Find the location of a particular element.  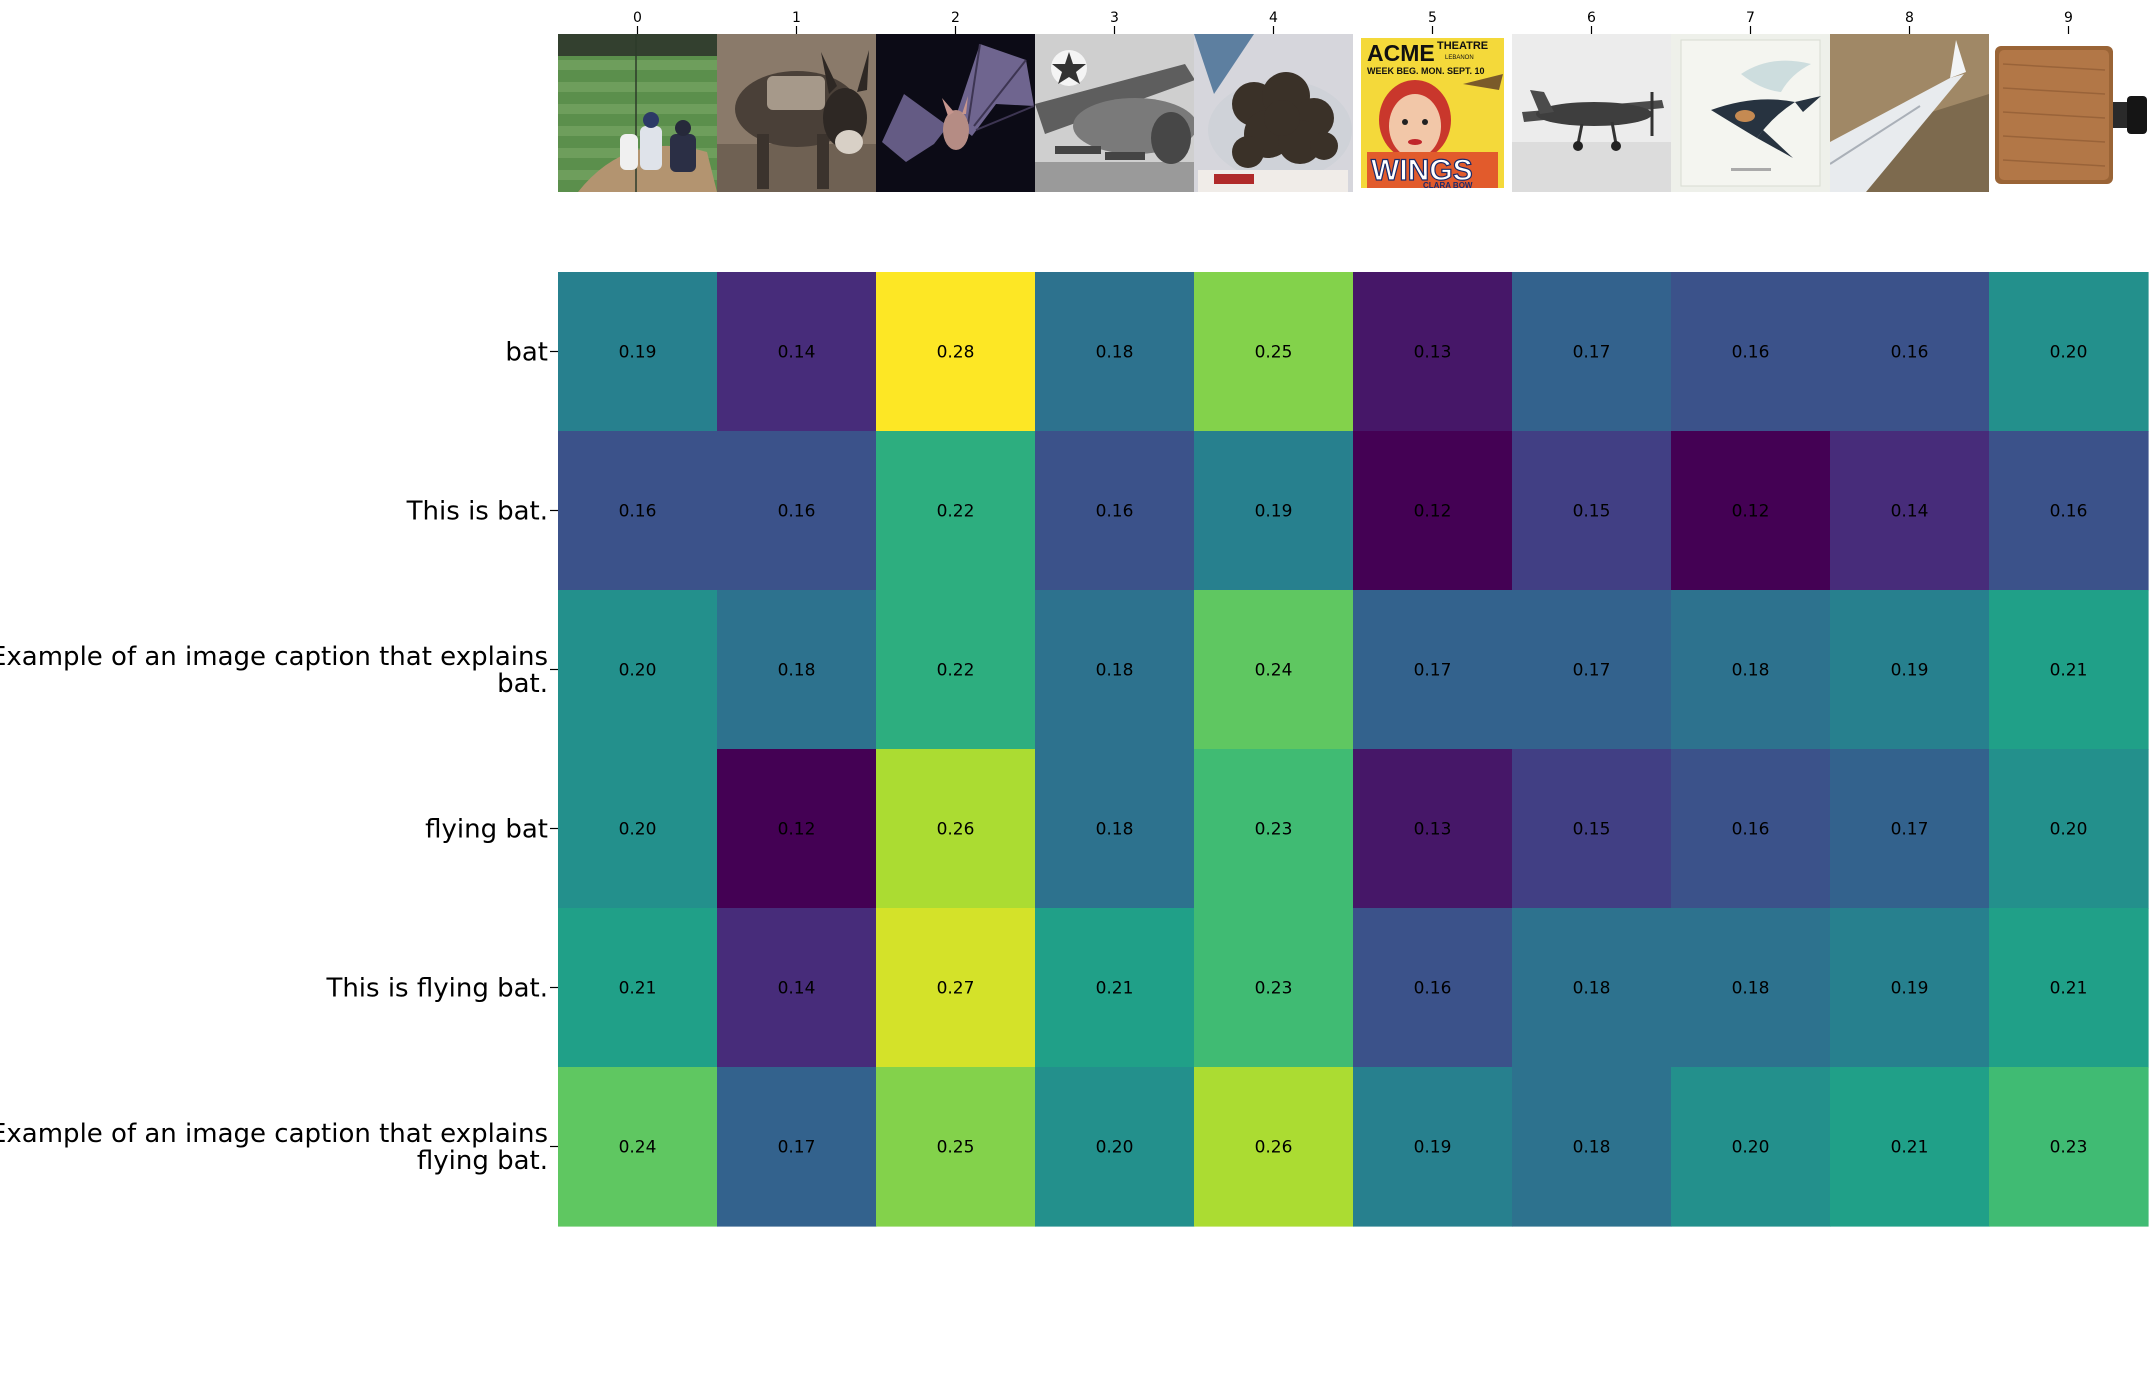

column-tick-label: 0 is located at coordinates (637, 18).